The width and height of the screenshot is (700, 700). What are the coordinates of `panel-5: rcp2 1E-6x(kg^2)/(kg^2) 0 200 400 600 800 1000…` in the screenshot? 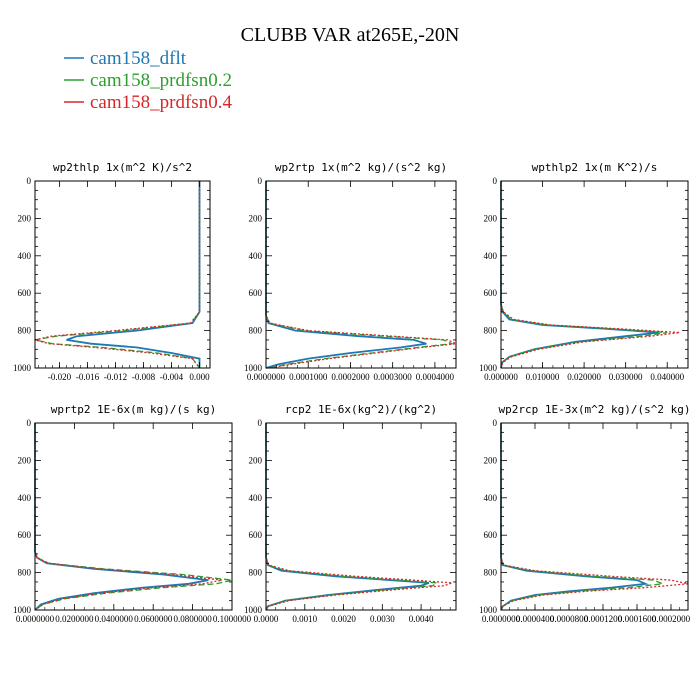 It's located at (350, 513).